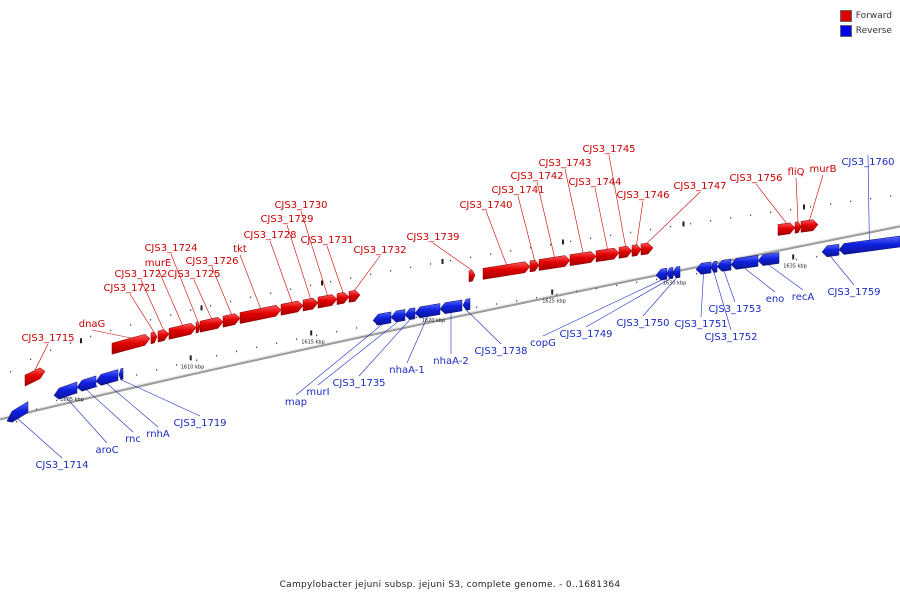 The height and width of the screenshot is (600, 900). I want to click on gene-label-cjs3-1743: CJS3_1743, so click(564, 163).